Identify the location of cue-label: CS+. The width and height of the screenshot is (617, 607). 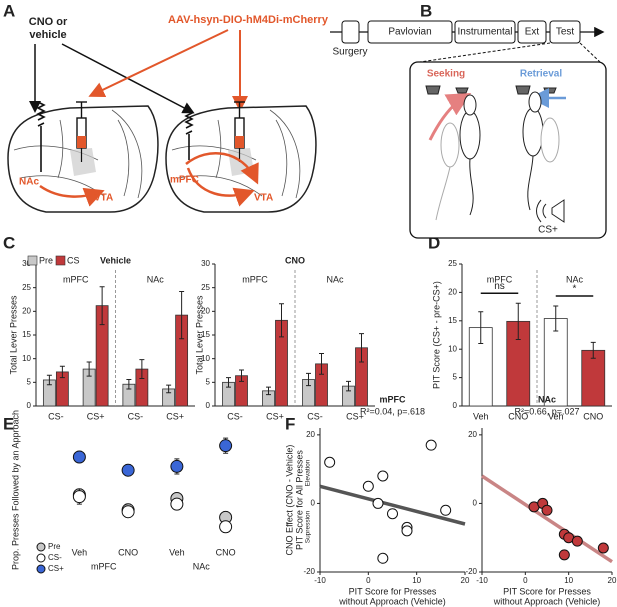
(548, 230).